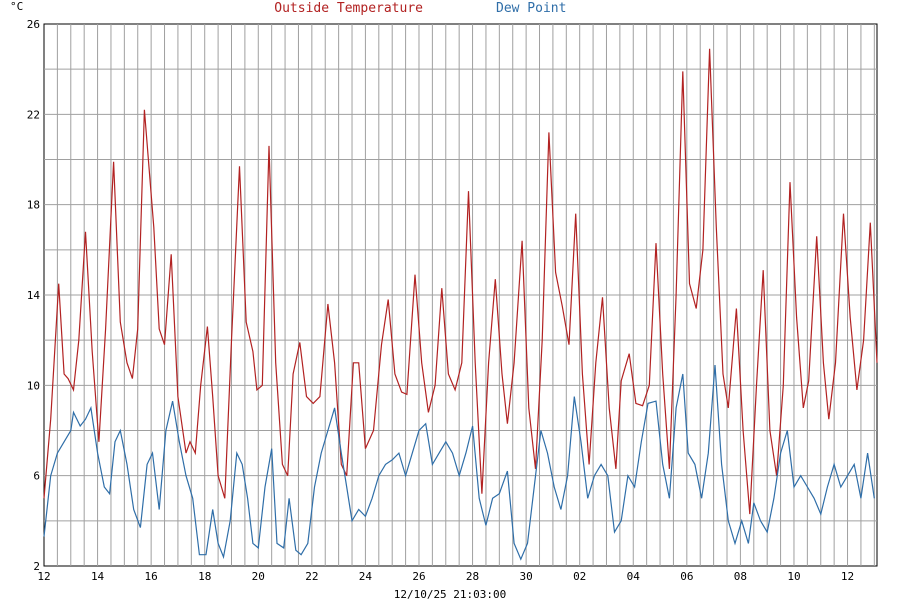  What do you see at coordinates (579, 576) in the screenshot?
I see `x-tick-label: 02` at bounding box center [579, 576].